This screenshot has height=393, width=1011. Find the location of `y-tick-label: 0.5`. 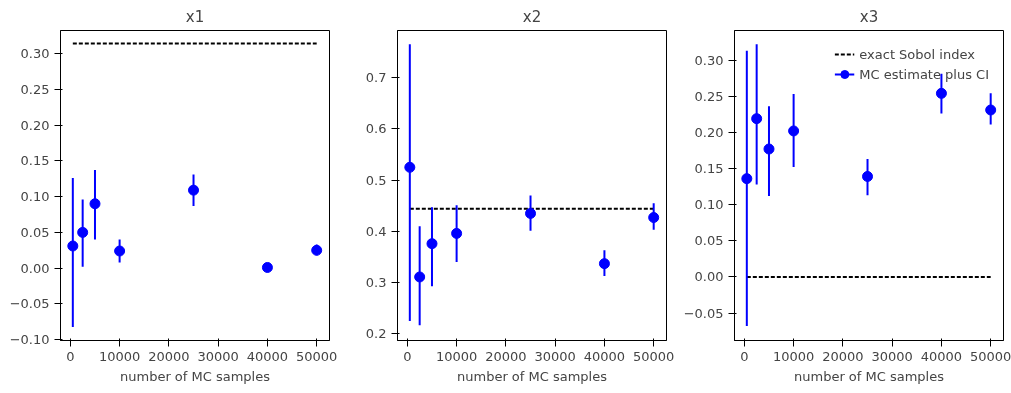

y-tick-label: 0.5 is located at coordinates (376, 180).